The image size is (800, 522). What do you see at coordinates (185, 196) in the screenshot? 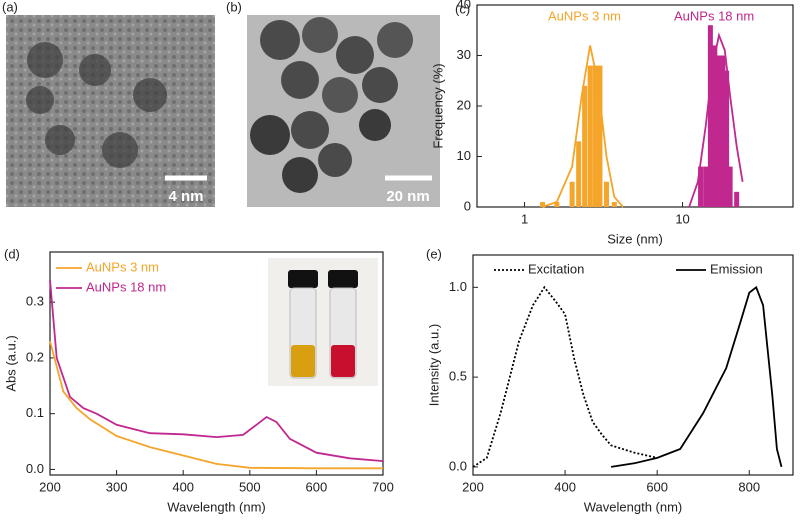
I see `scale-bar-label: 4 nm` at bounding box center [185, 196].